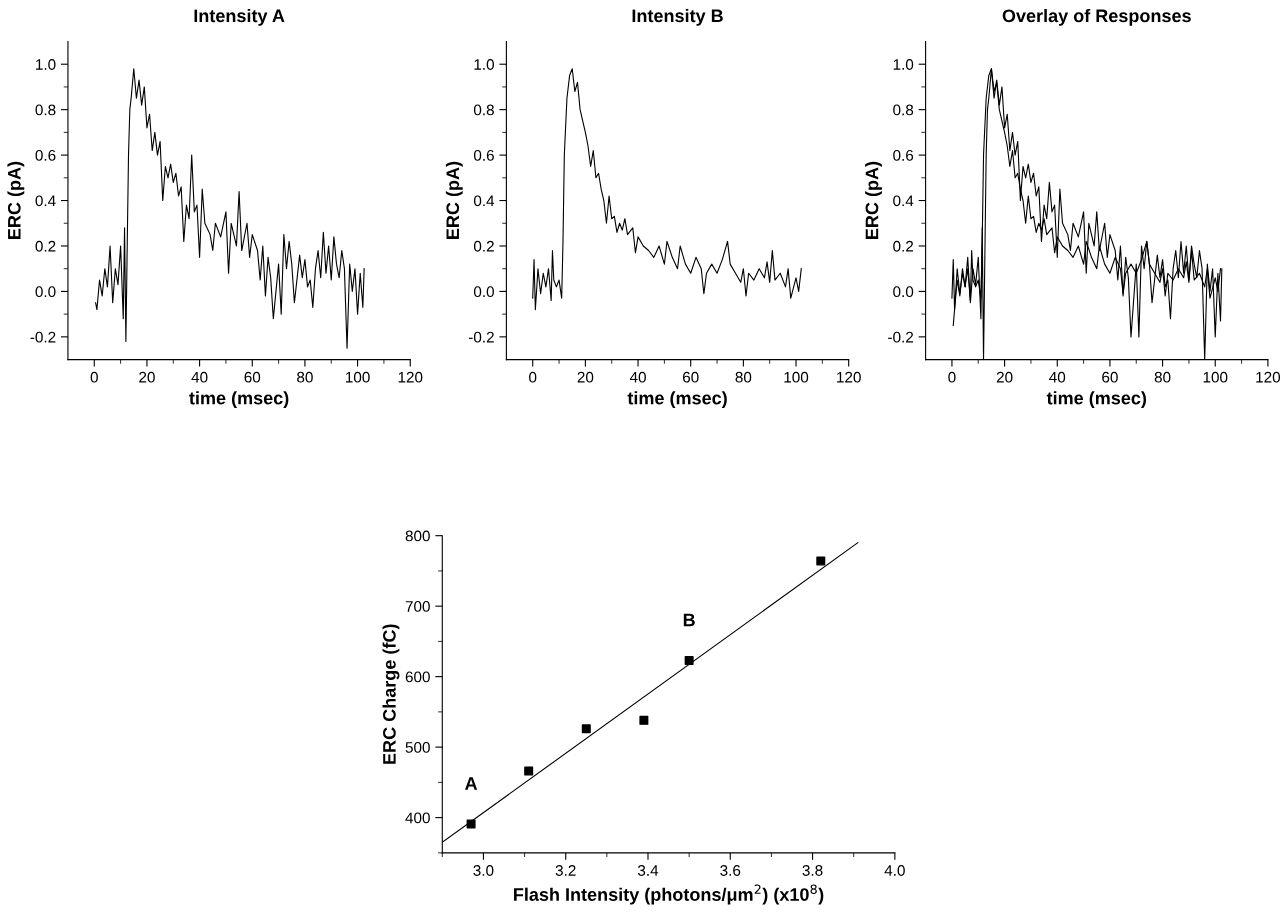  What do you see at coordinates (471, 783) in the screenshot?
I see `annotation: A` at bounding box center [471, 783].